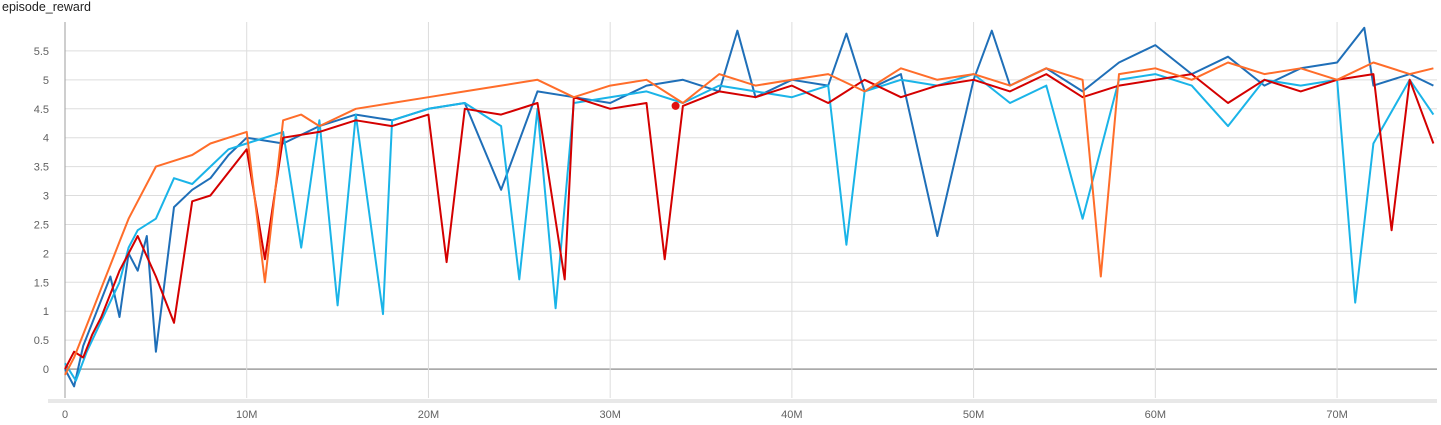  What do you see at coordinates (428, 415) in the screenshot?
I see `x-tick-label: 20M` at bounding box center [428, 415].